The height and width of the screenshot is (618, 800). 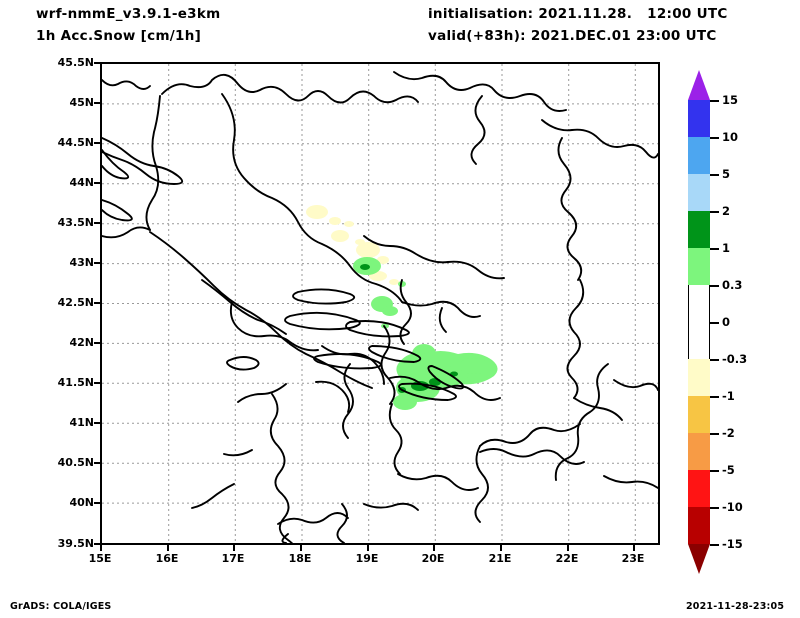 I want to click on y-tick-45.5, so click(x=97, y=63).